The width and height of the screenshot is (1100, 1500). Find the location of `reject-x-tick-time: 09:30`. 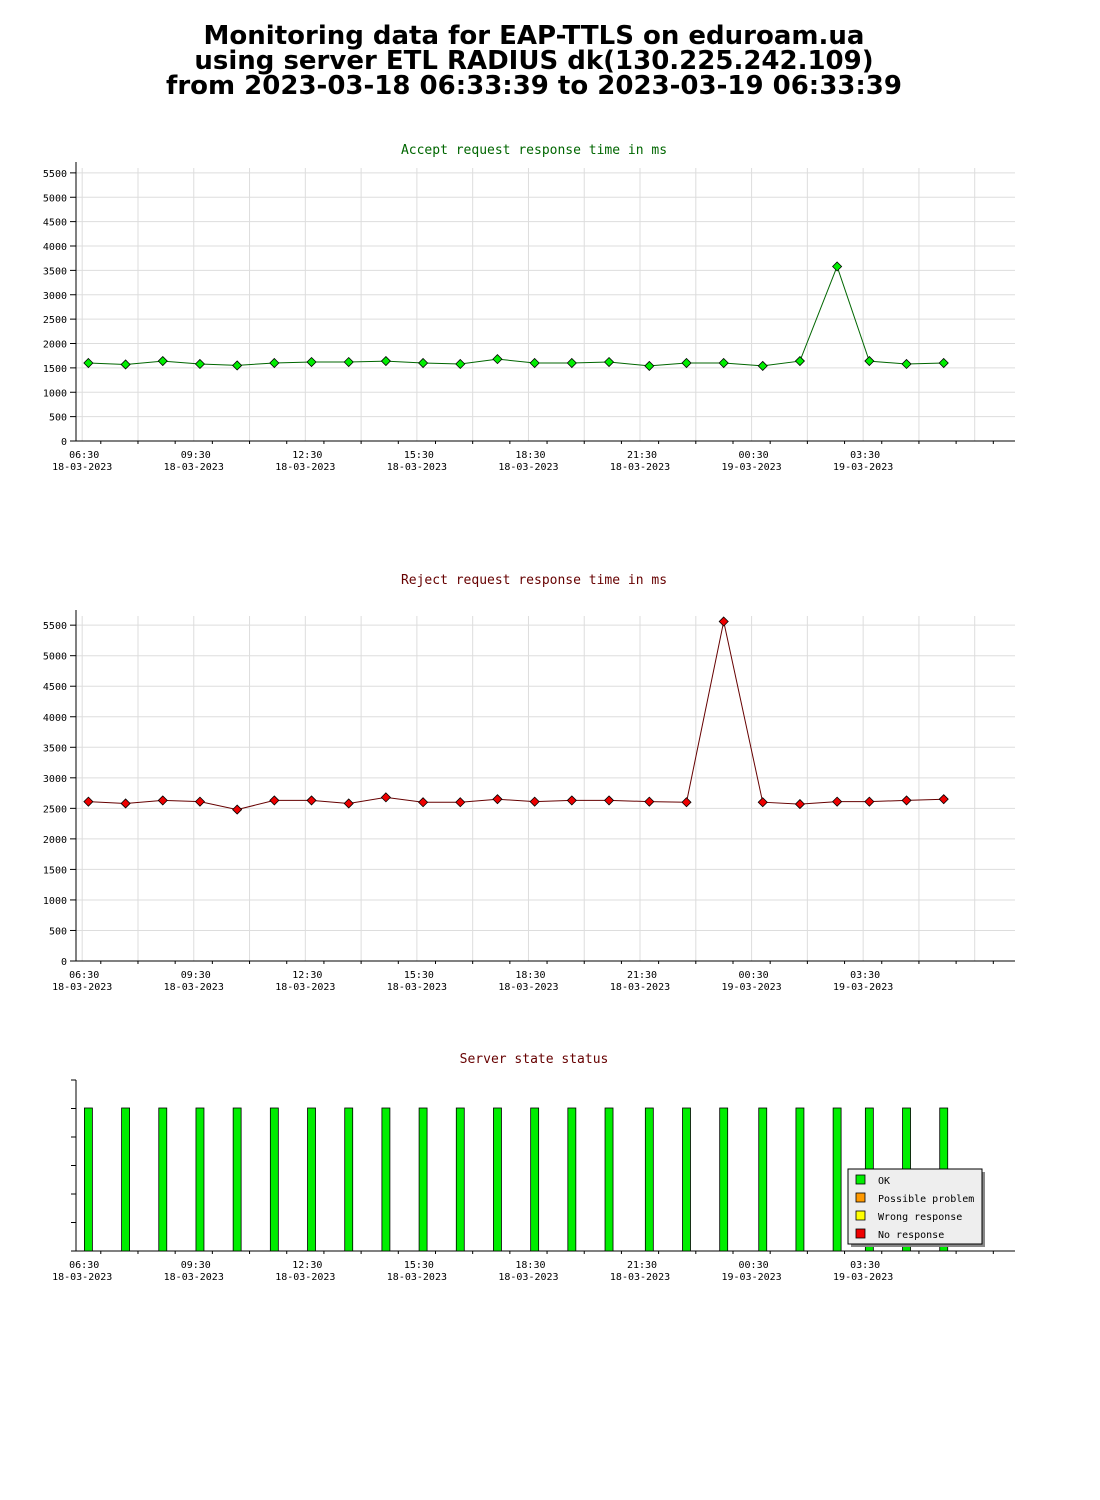

reject-x-tick-time: 09:30 is located at coordinates (196, 975).